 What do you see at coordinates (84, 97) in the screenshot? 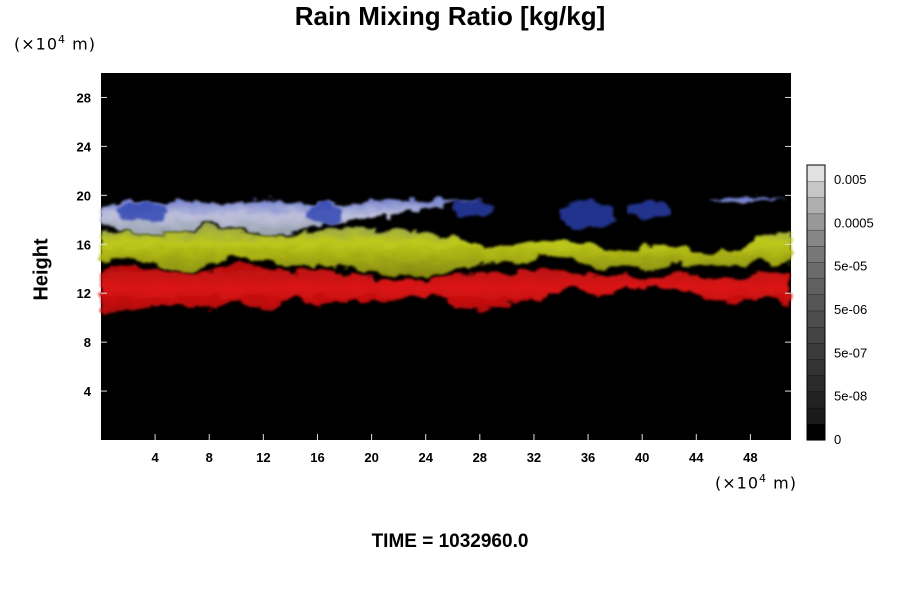
I see `y-tick-label: 28` at bounding box center [84, 97].